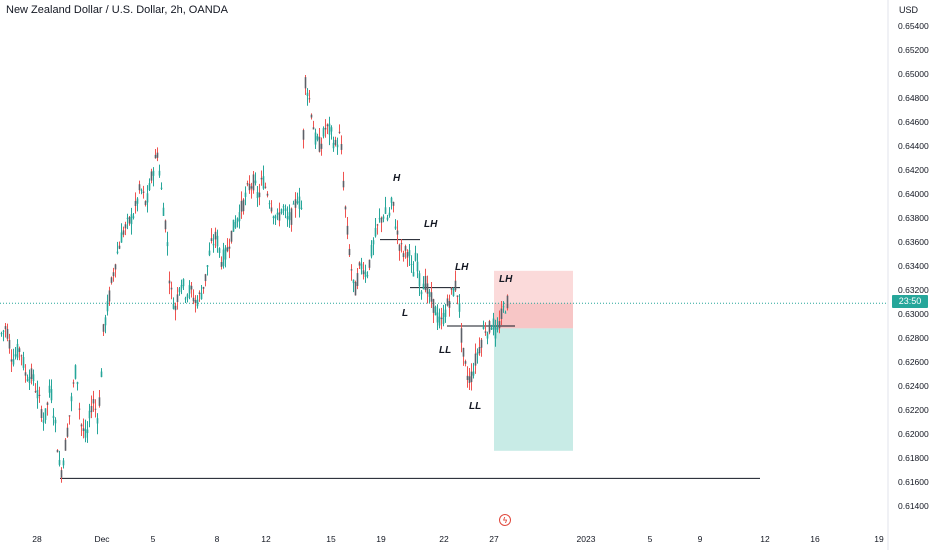  What do you see at coordinates (505, 520) in the screenshot?
I see `tradingview-bolt-icon: ϟ` at bounding box center [505, 520].